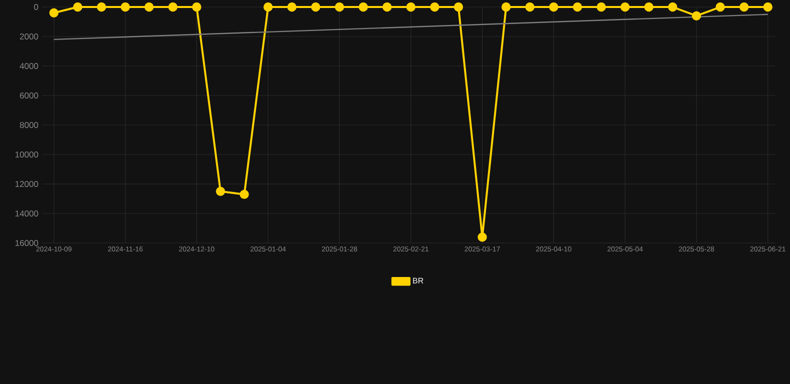  I want to click on y-tick-label: 6000, so click(29, 95).